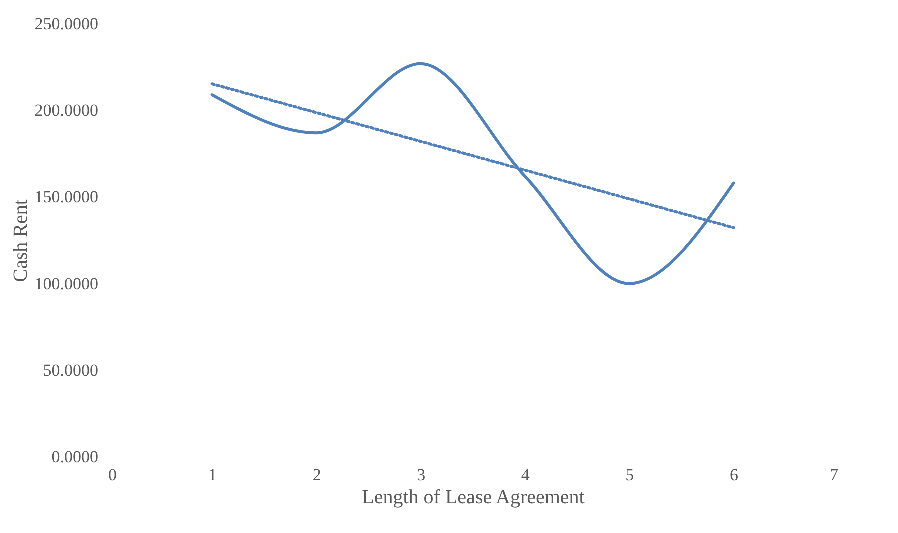 The width and height of the screenshot is (898, 533). Describe the element at coordinates (421, 475) in the screenshot. I see `x-tick-label: 3` at that location.